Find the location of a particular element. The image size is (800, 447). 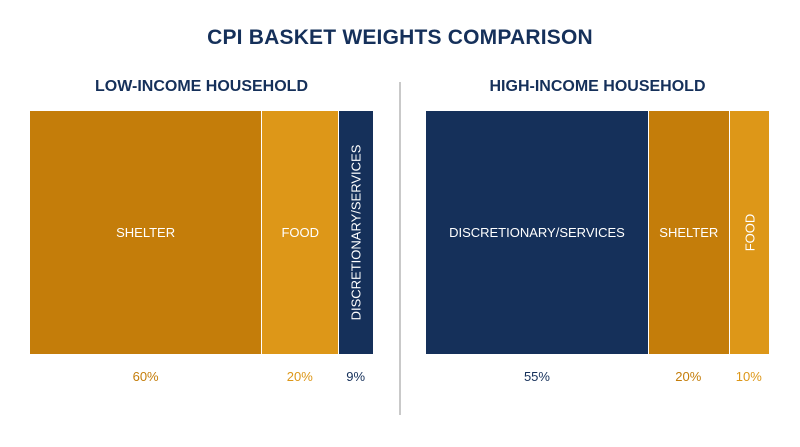

bar-segment-discretionary-services: DISCRETIONARY/SERVICES is located at coordinates (355, 232).